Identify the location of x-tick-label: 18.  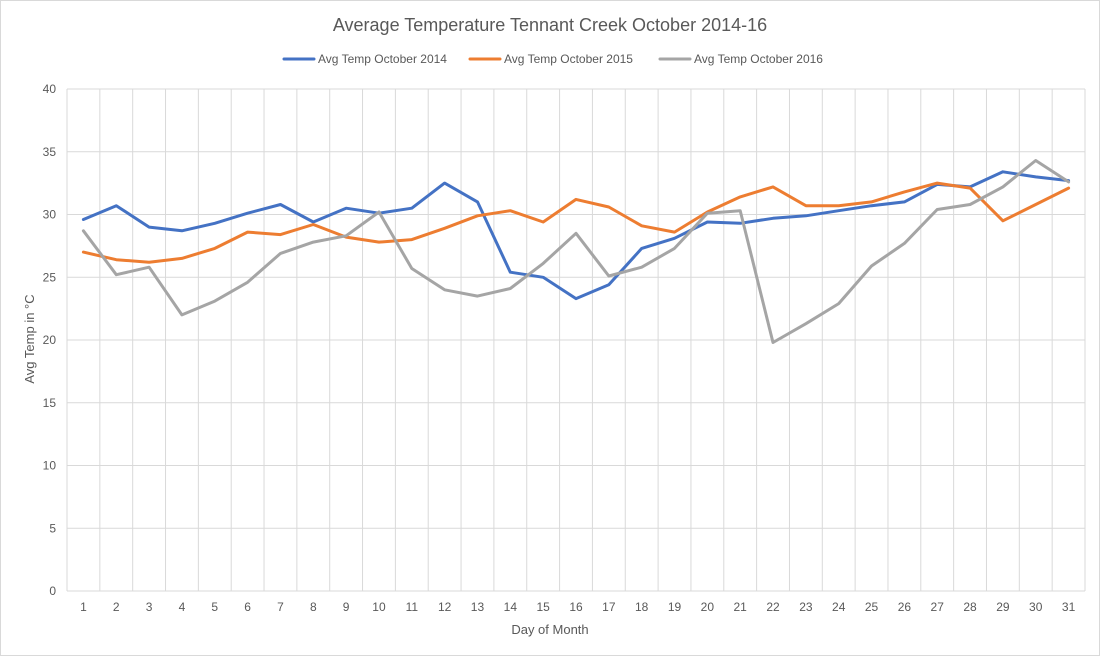
(642, 607).